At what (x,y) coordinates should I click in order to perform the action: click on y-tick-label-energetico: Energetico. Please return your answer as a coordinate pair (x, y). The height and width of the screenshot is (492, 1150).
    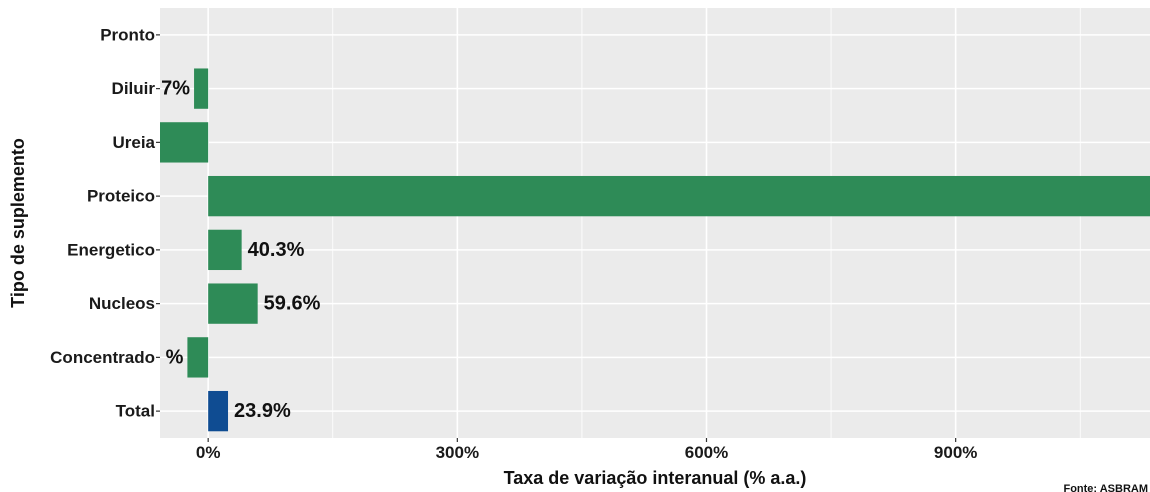
    Looking at the image, I should click on (111, 249).